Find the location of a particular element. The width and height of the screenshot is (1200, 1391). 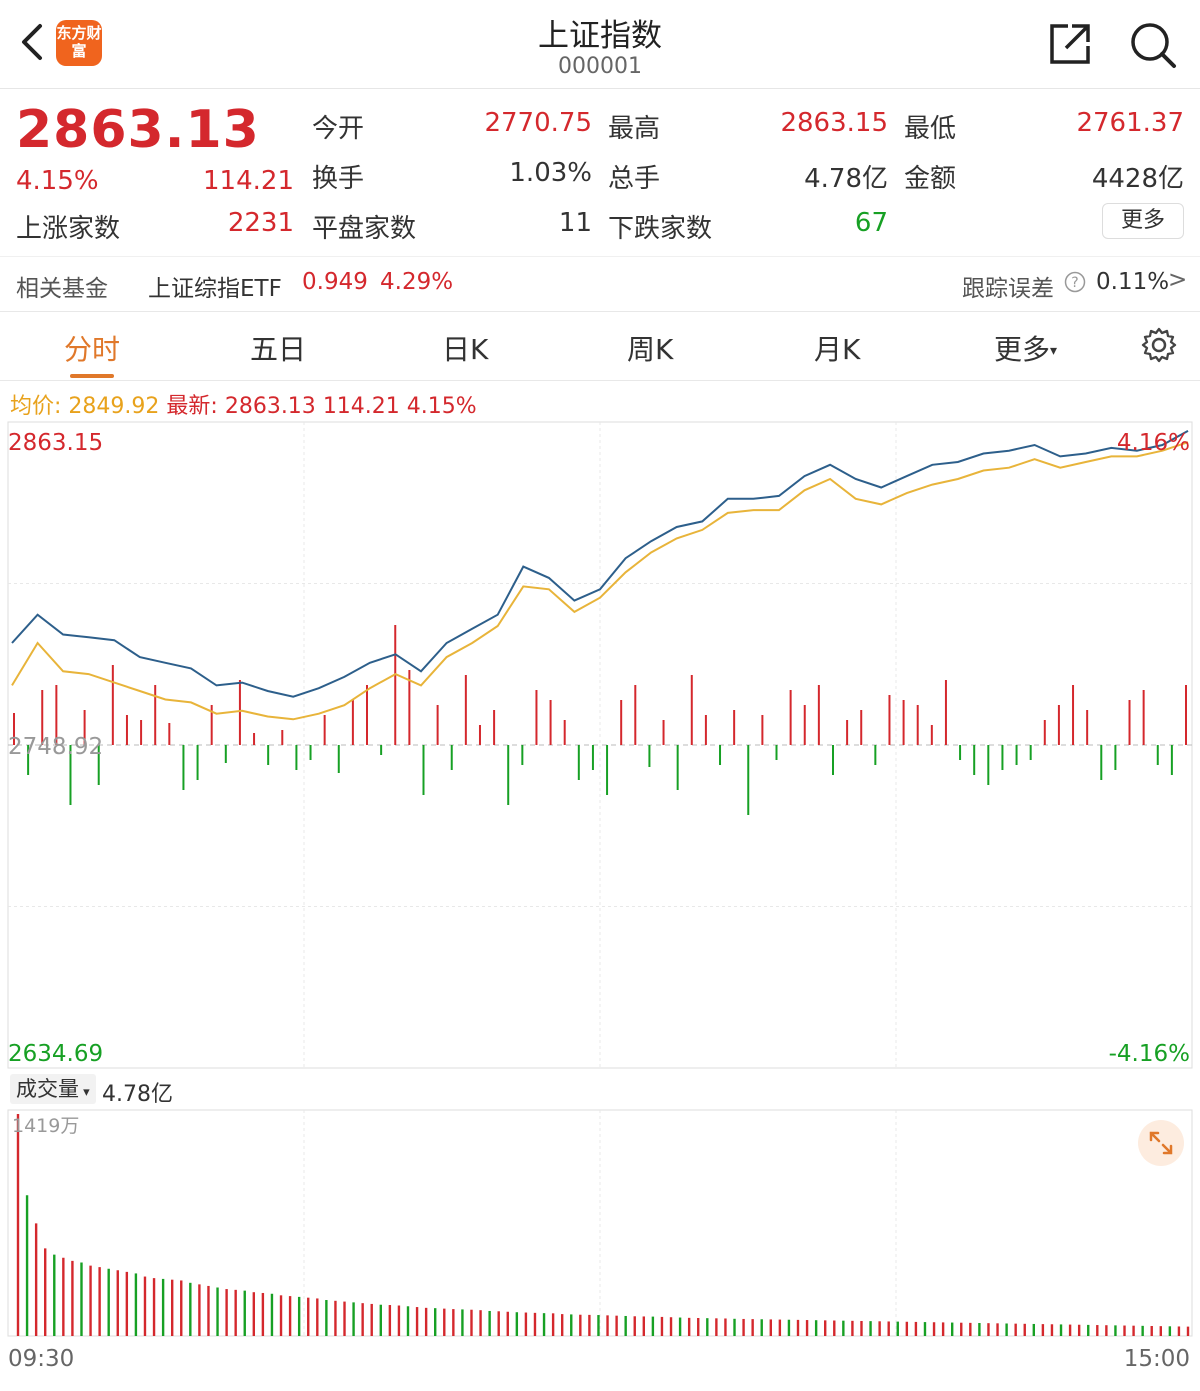

diff-bars is located at coordinates (600, 720).